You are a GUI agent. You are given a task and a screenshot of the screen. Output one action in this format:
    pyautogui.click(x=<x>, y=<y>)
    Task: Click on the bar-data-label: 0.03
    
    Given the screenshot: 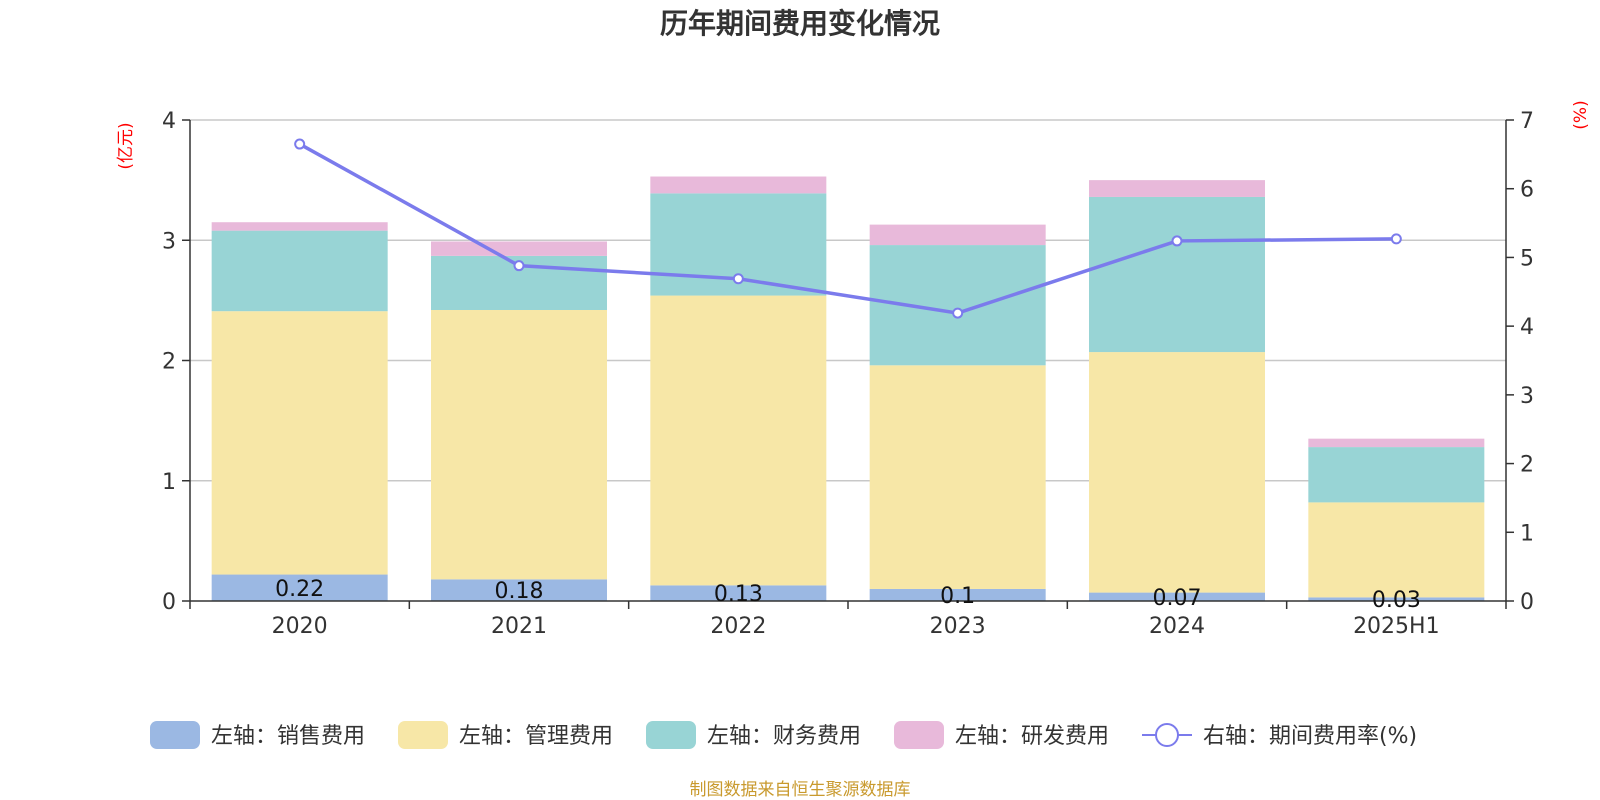 What is the action you would take?
    pyautogui.click(x=1396, y=600)
    